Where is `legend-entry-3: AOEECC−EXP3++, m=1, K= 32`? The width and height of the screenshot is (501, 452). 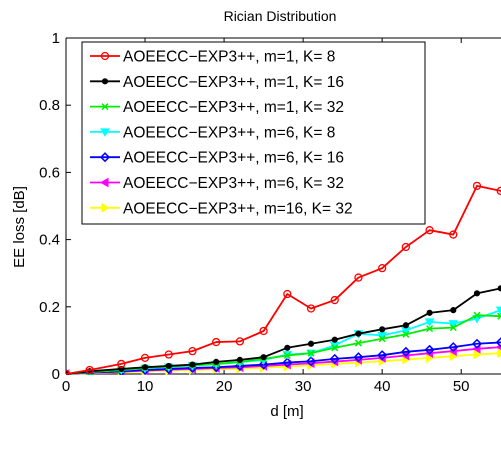 legend-entry-3: AOEECC−EXP3++, m=1, K= 32 is located at coordinates (217, 107).